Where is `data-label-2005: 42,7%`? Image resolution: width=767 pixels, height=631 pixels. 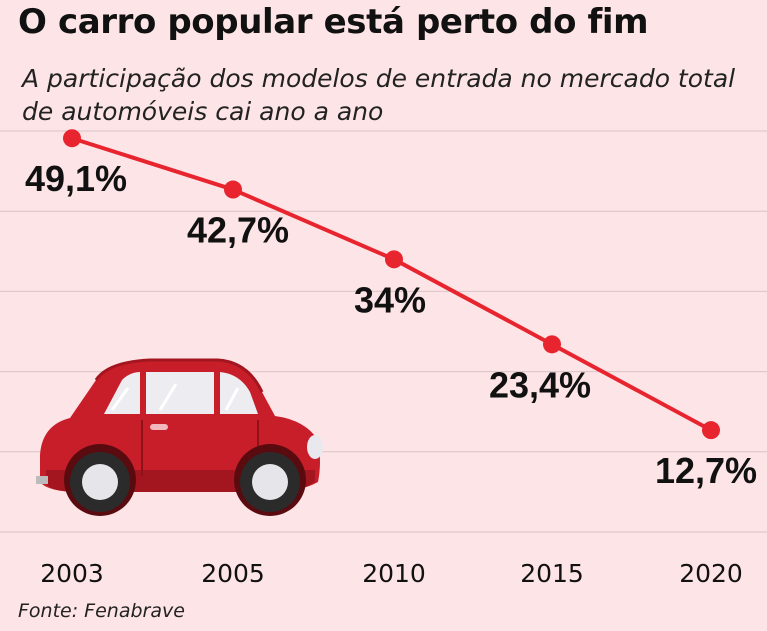
data-label-2005: 42,7% is located at coordinates (238, 230).